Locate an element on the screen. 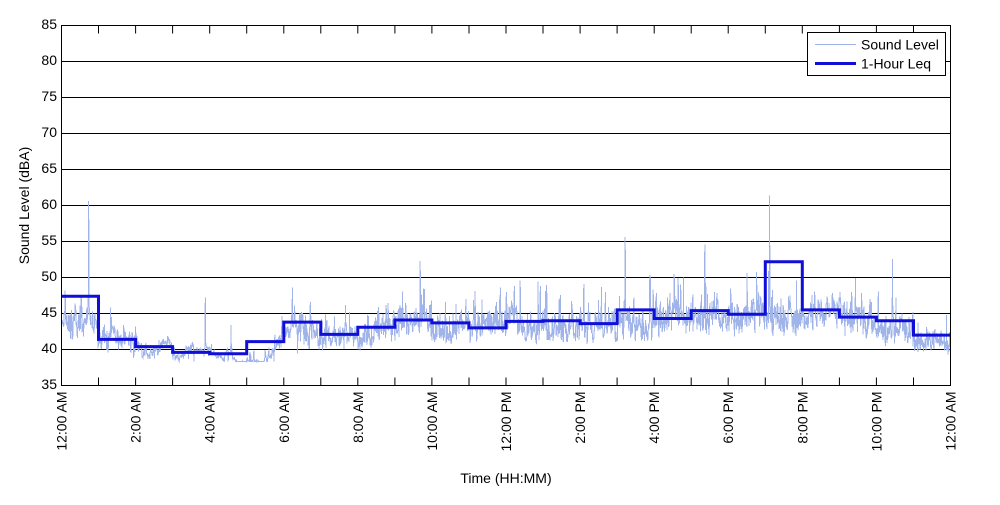 This screenshot has width=1000, height=505. svg-text: 80 is located at coordinates (49, 60).